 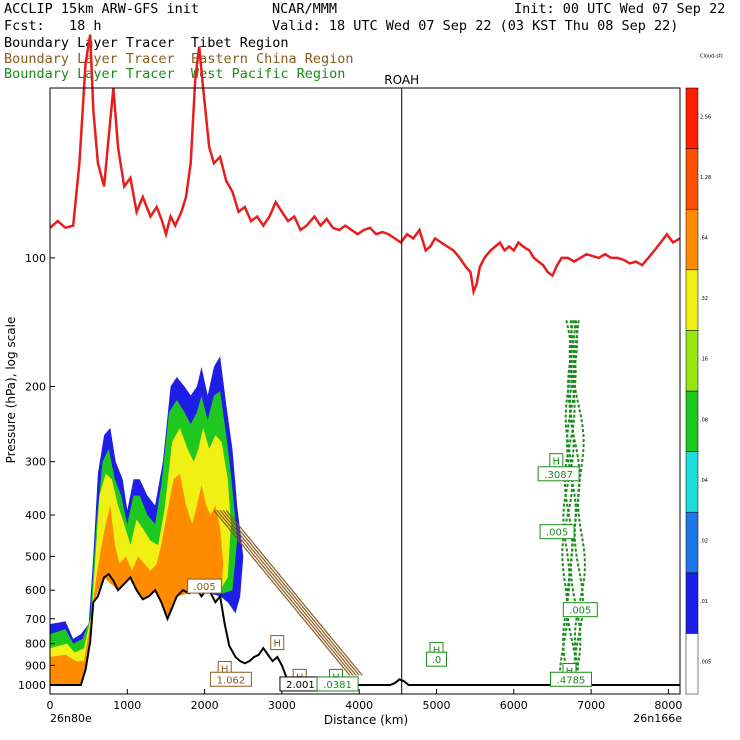 What do you see at coordinates (50, 705) in the screenshot?
I see `x-tick-label: 0` at bounding box center [50, 705].